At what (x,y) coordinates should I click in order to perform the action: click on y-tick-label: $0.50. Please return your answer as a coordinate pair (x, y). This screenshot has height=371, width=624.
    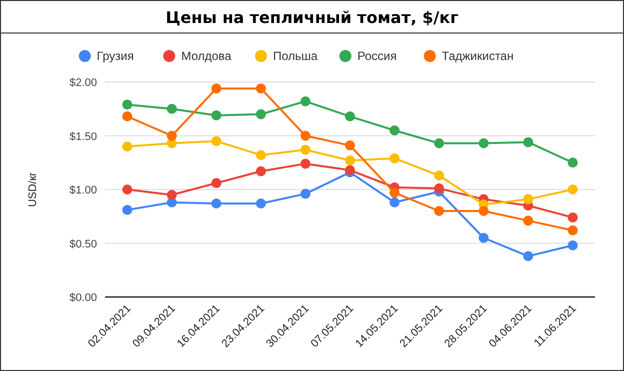
    Looking at the image, I should click on (83, 244).